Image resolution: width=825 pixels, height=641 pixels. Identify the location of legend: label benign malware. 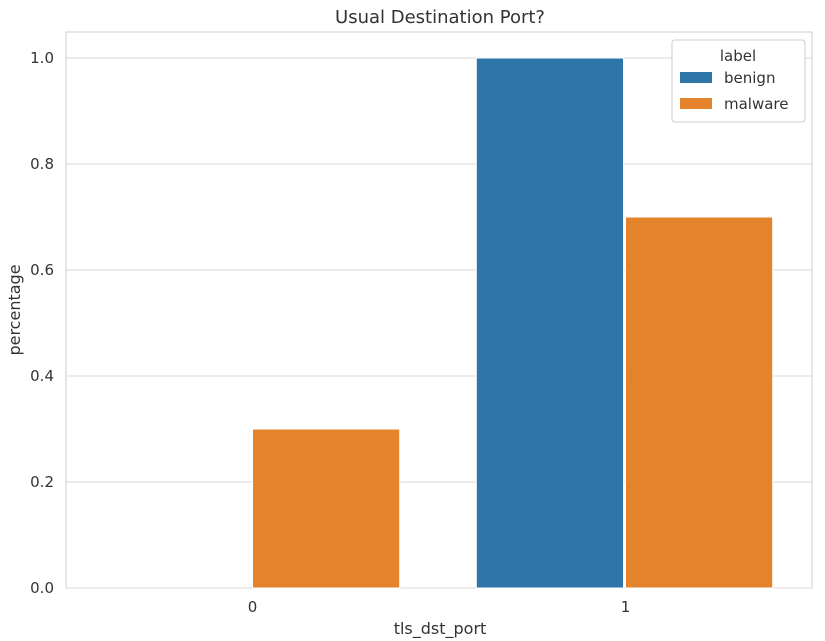
(738, 81).